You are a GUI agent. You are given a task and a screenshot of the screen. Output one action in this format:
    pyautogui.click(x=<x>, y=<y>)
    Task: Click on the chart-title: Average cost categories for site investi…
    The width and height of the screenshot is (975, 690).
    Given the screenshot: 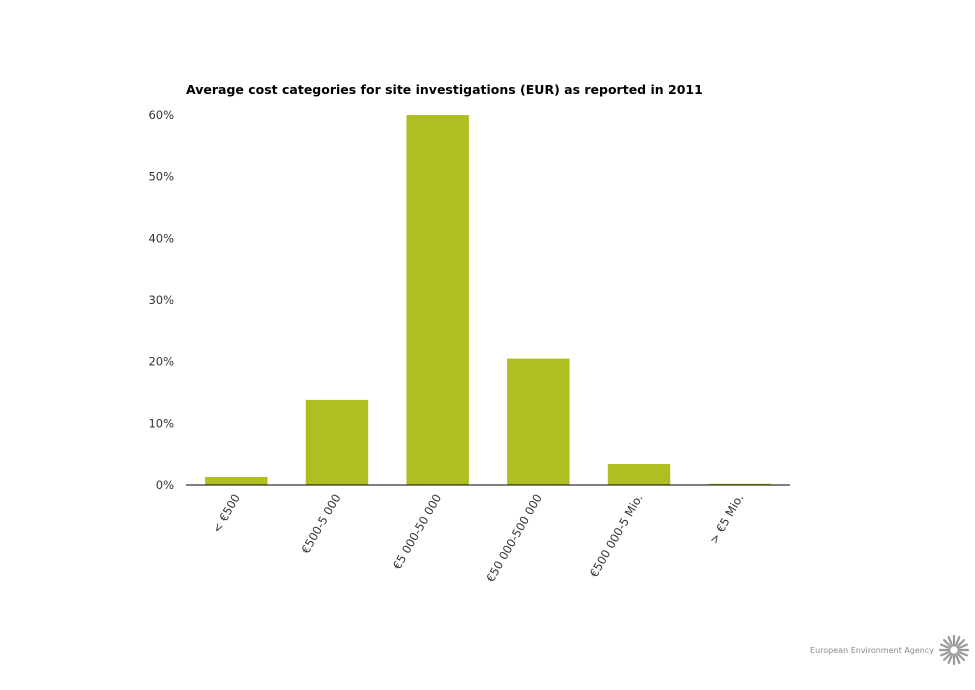 What is the action you would take?
    pyautogui.click(x=444, y=89)
    